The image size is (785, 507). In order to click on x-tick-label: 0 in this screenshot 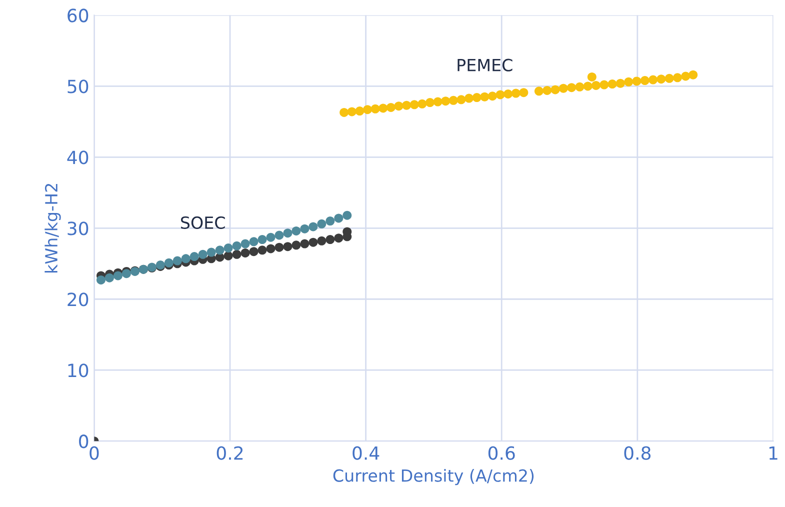, I will do `click(94, 453)`.